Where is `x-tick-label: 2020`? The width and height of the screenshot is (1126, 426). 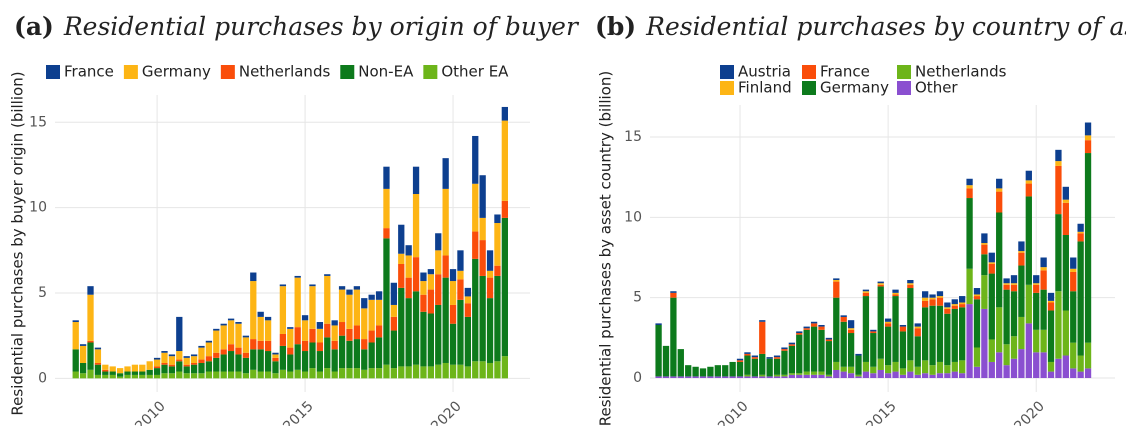 x-tick-label: 2020 is located at coordinates (446, 412).